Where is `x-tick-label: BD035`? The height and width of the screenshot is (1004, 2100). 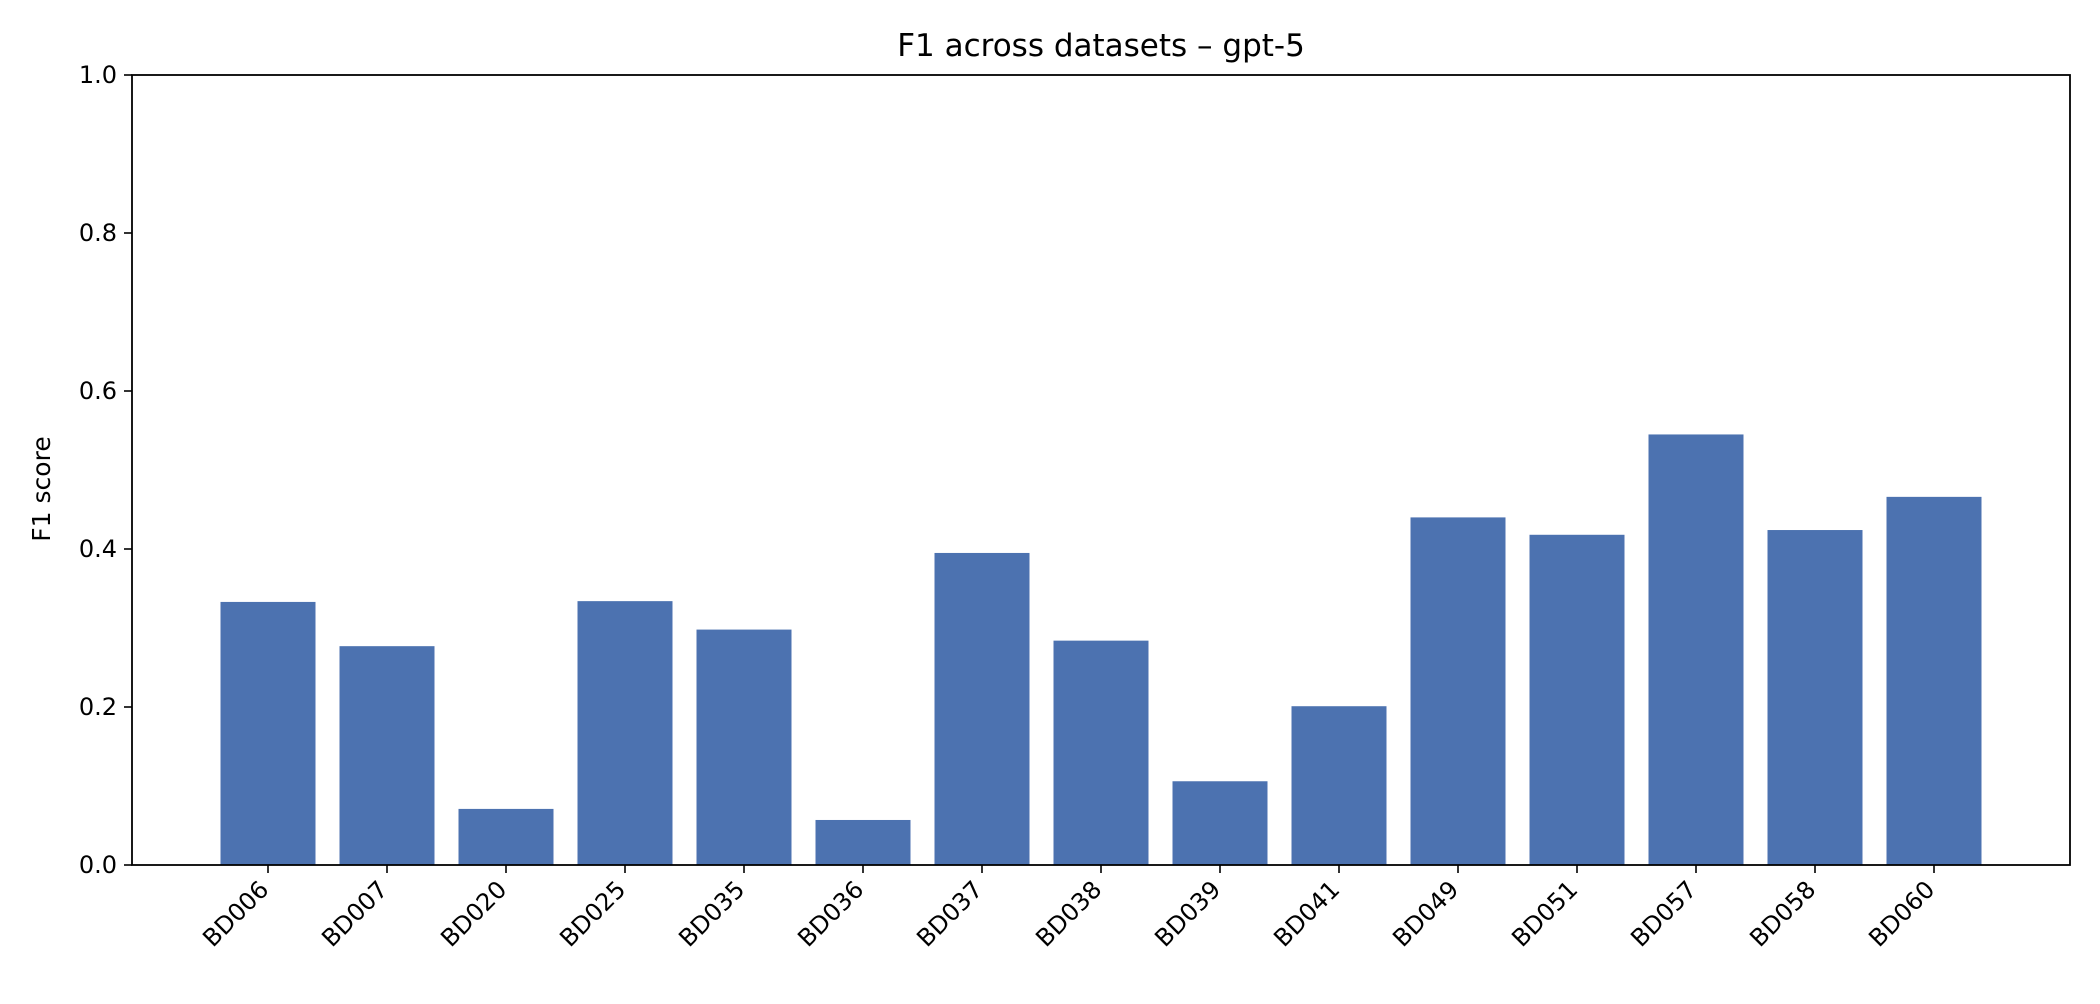
x-tick-label: BD035 is located at coordinates (711, 913).